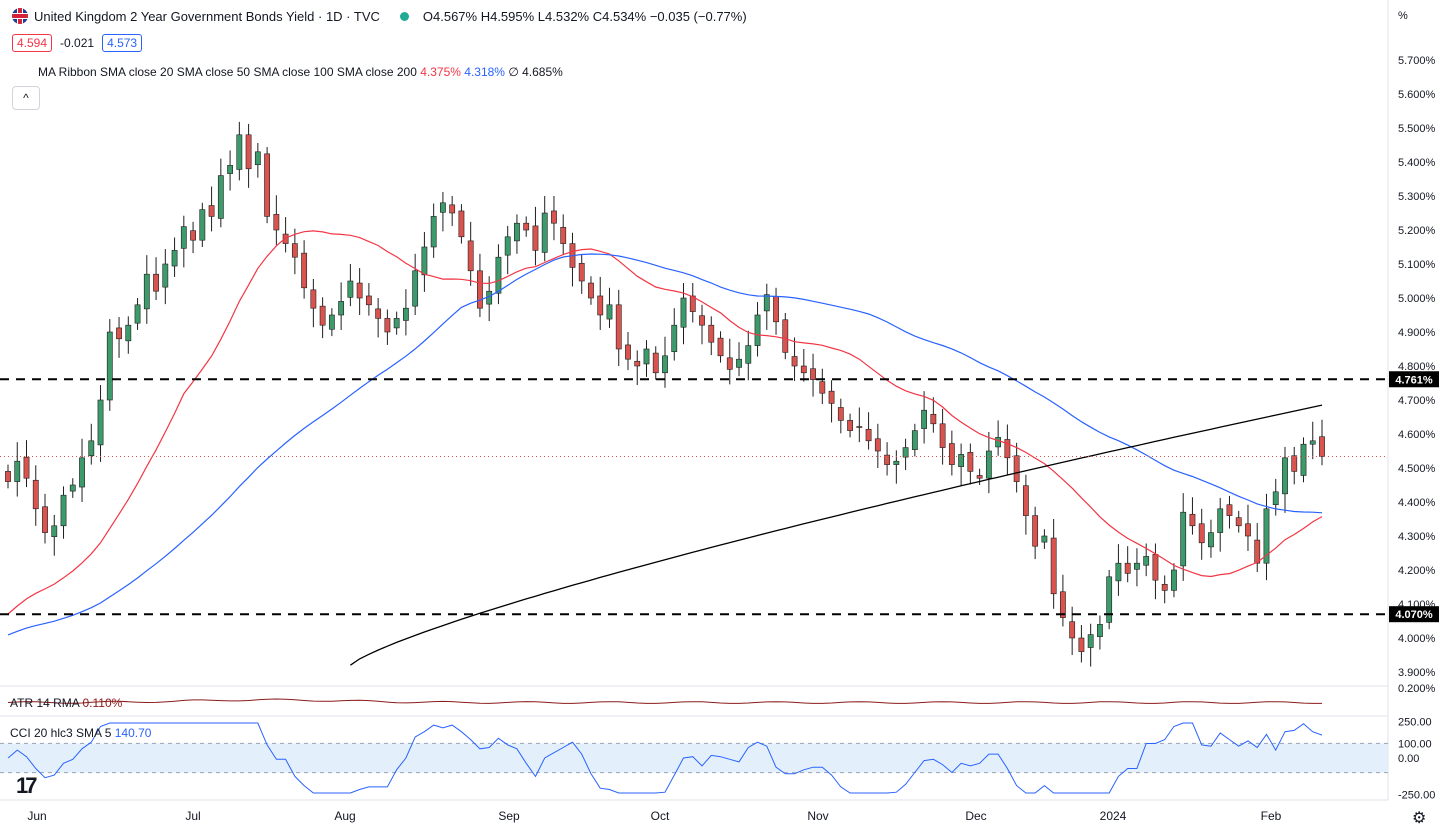 The image size is (1452, 832). Describe the element at coordinates (1403, 16) in the screenshot. I see `axis-unit-label: %` at that location.